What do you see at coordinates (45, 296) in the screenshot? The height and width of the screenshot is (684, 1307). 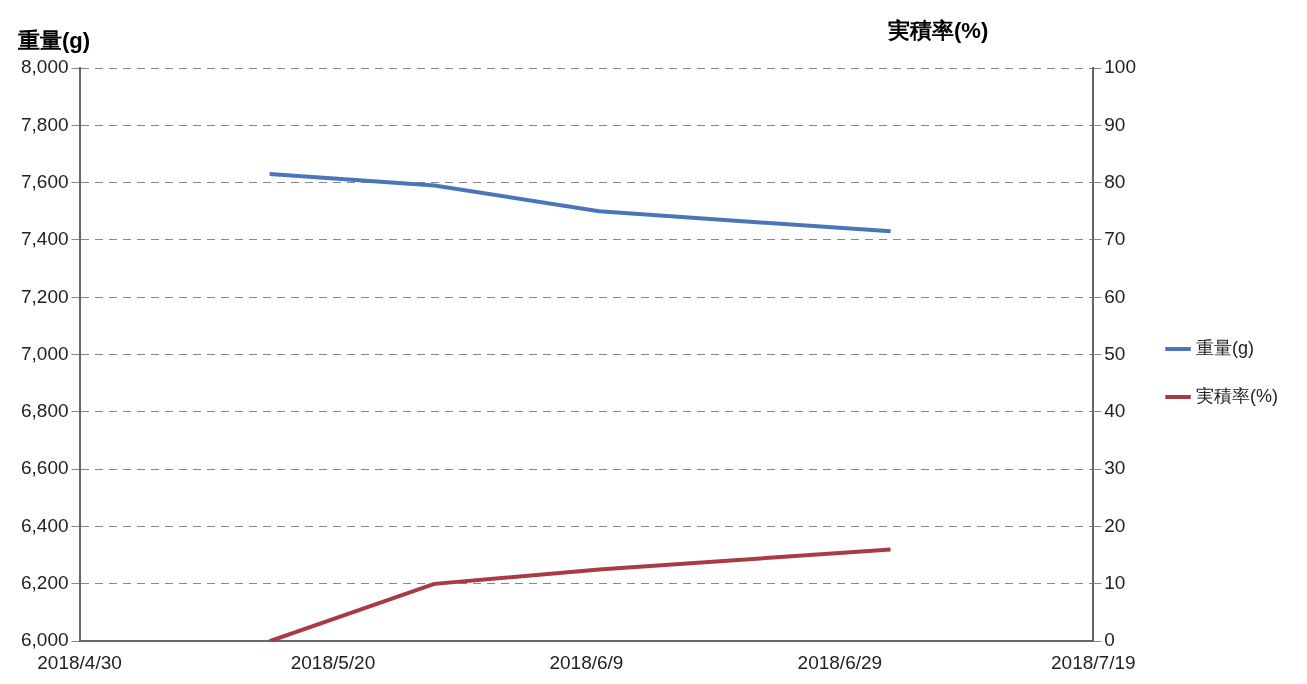 I see `y-tick-label: 7,200` at bounding box center [45, 296].